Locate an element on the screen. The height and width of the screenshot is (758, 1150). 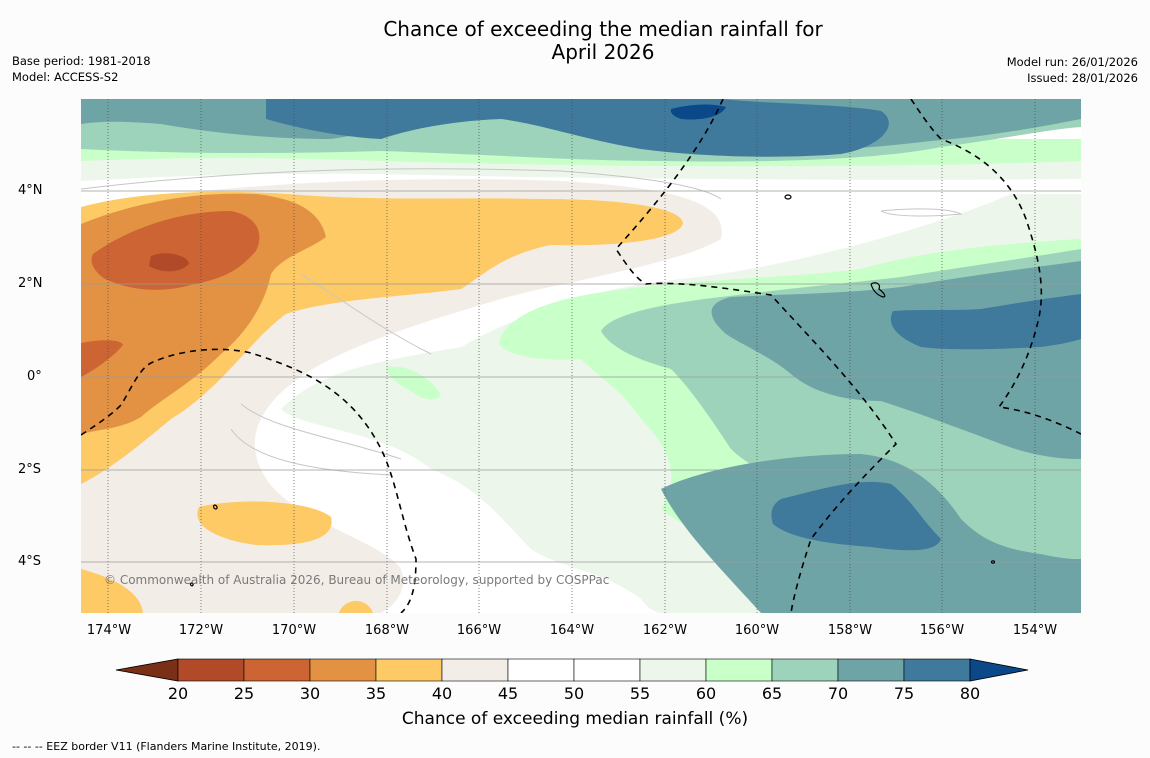
colorbar-tick-label: 80 is located at coordinates (970, 693).